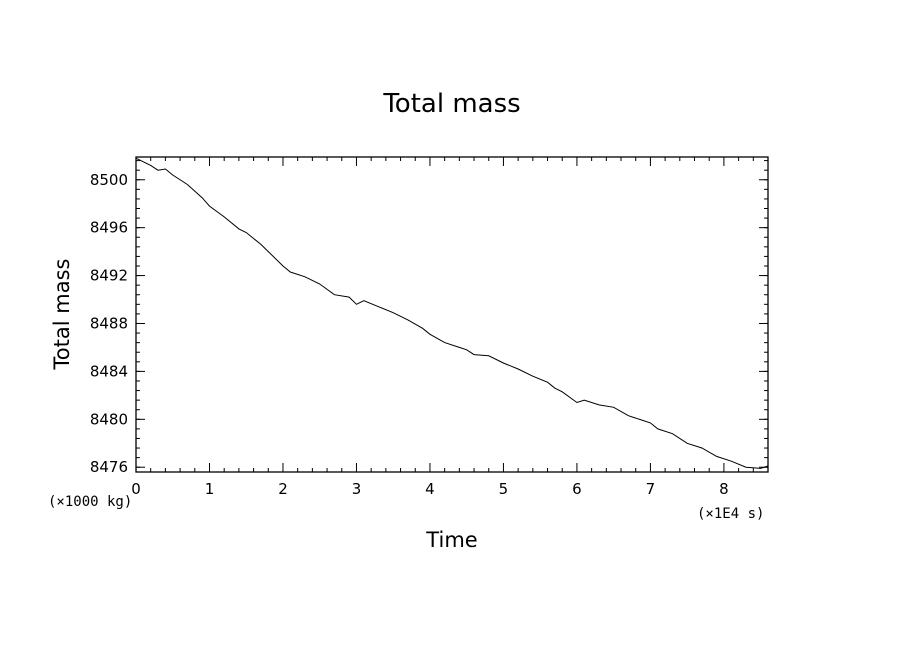  What do you see at coordinates (109, 323) in the screenshot?
I see `y-tick-label: 8488` at bounding box center [109, 323].